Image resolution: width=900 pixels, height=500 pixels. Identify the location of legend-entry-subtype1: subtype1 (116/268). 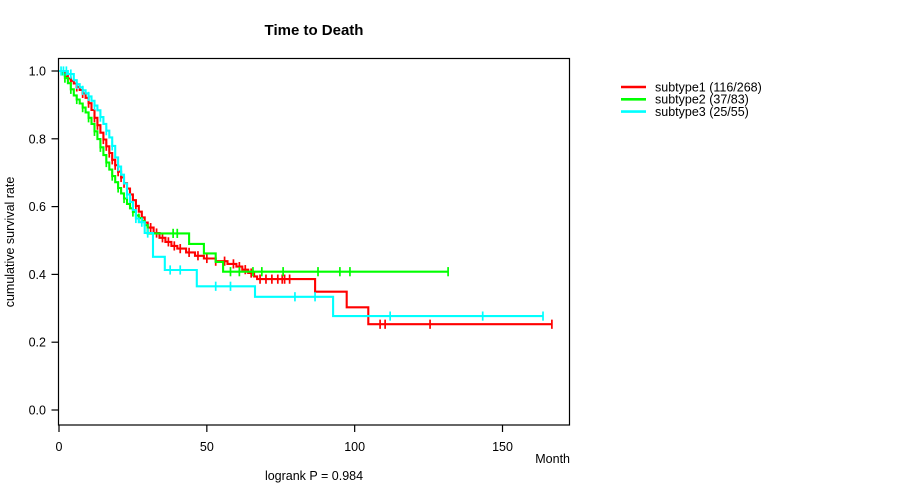
(691, 87).